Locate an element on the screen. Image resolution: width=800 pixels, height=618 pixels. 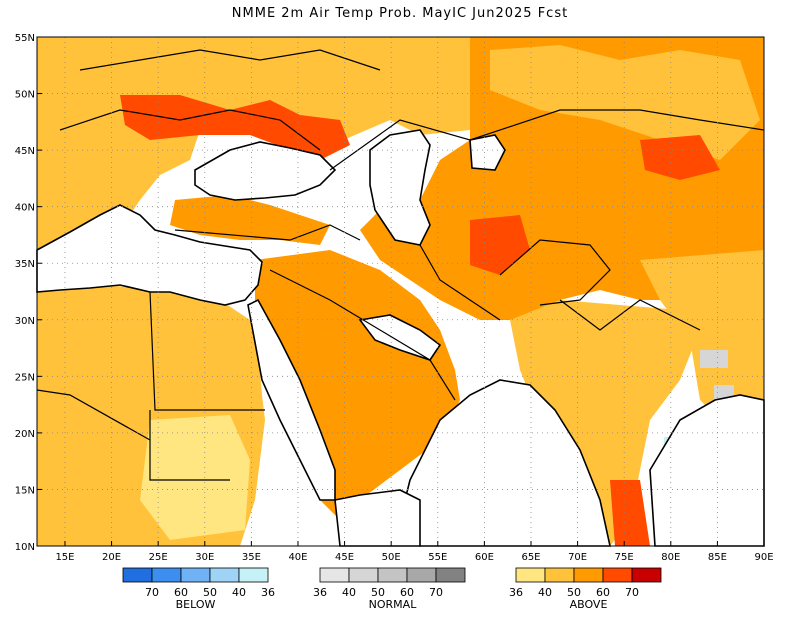
legend-normal: 36 40 50 60 70 NORMAL is located at coordinates (389, 589).